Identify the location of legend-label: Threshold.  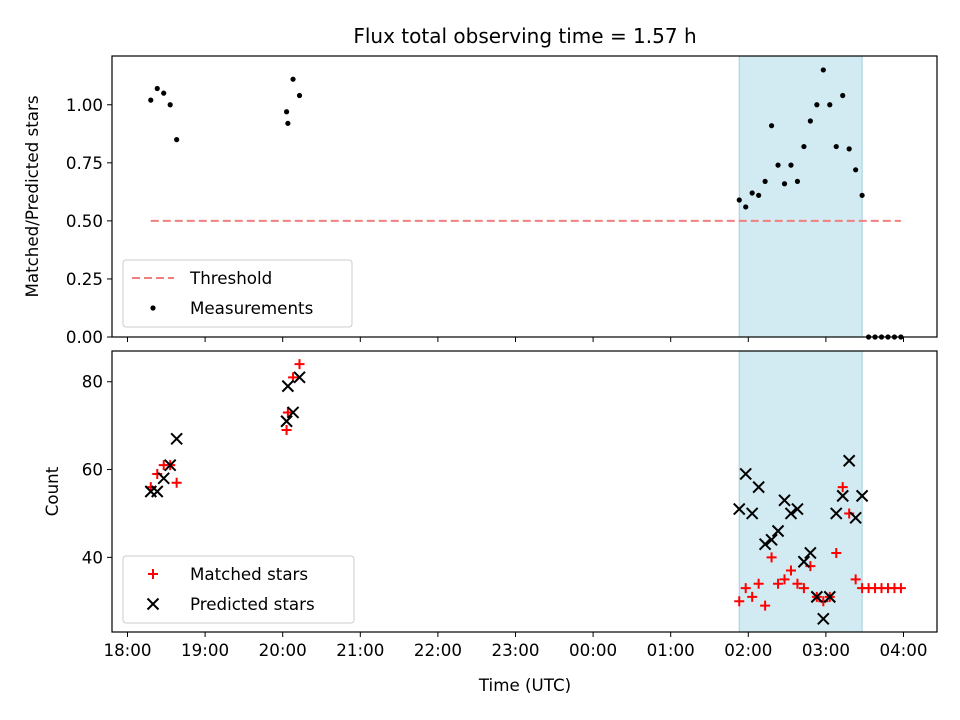
(230, 278).